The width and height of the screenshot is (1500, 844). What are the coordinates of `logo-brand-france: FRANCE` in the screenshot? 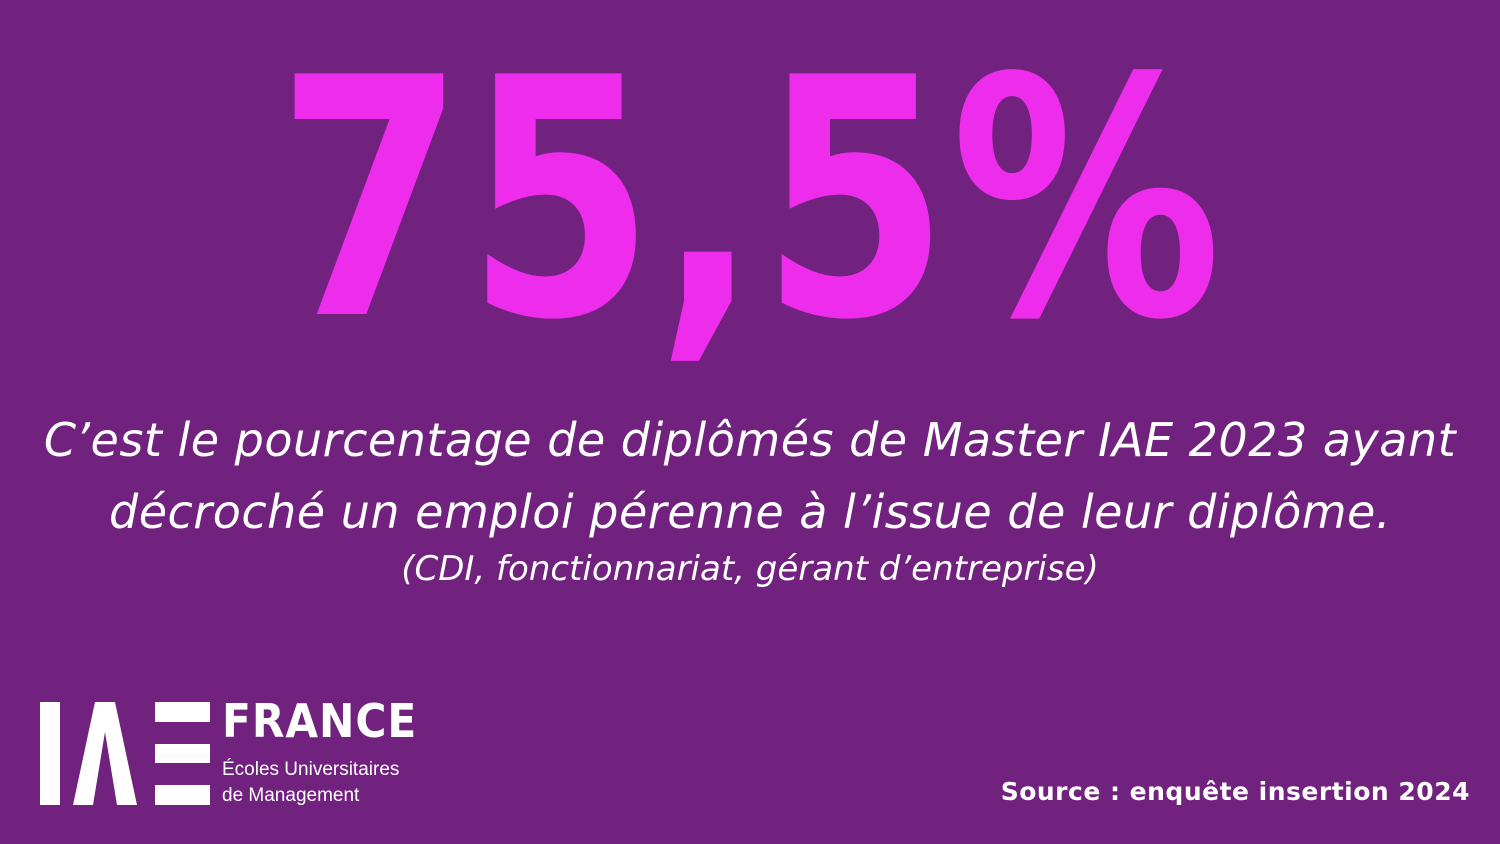 It's located at (320, 721).